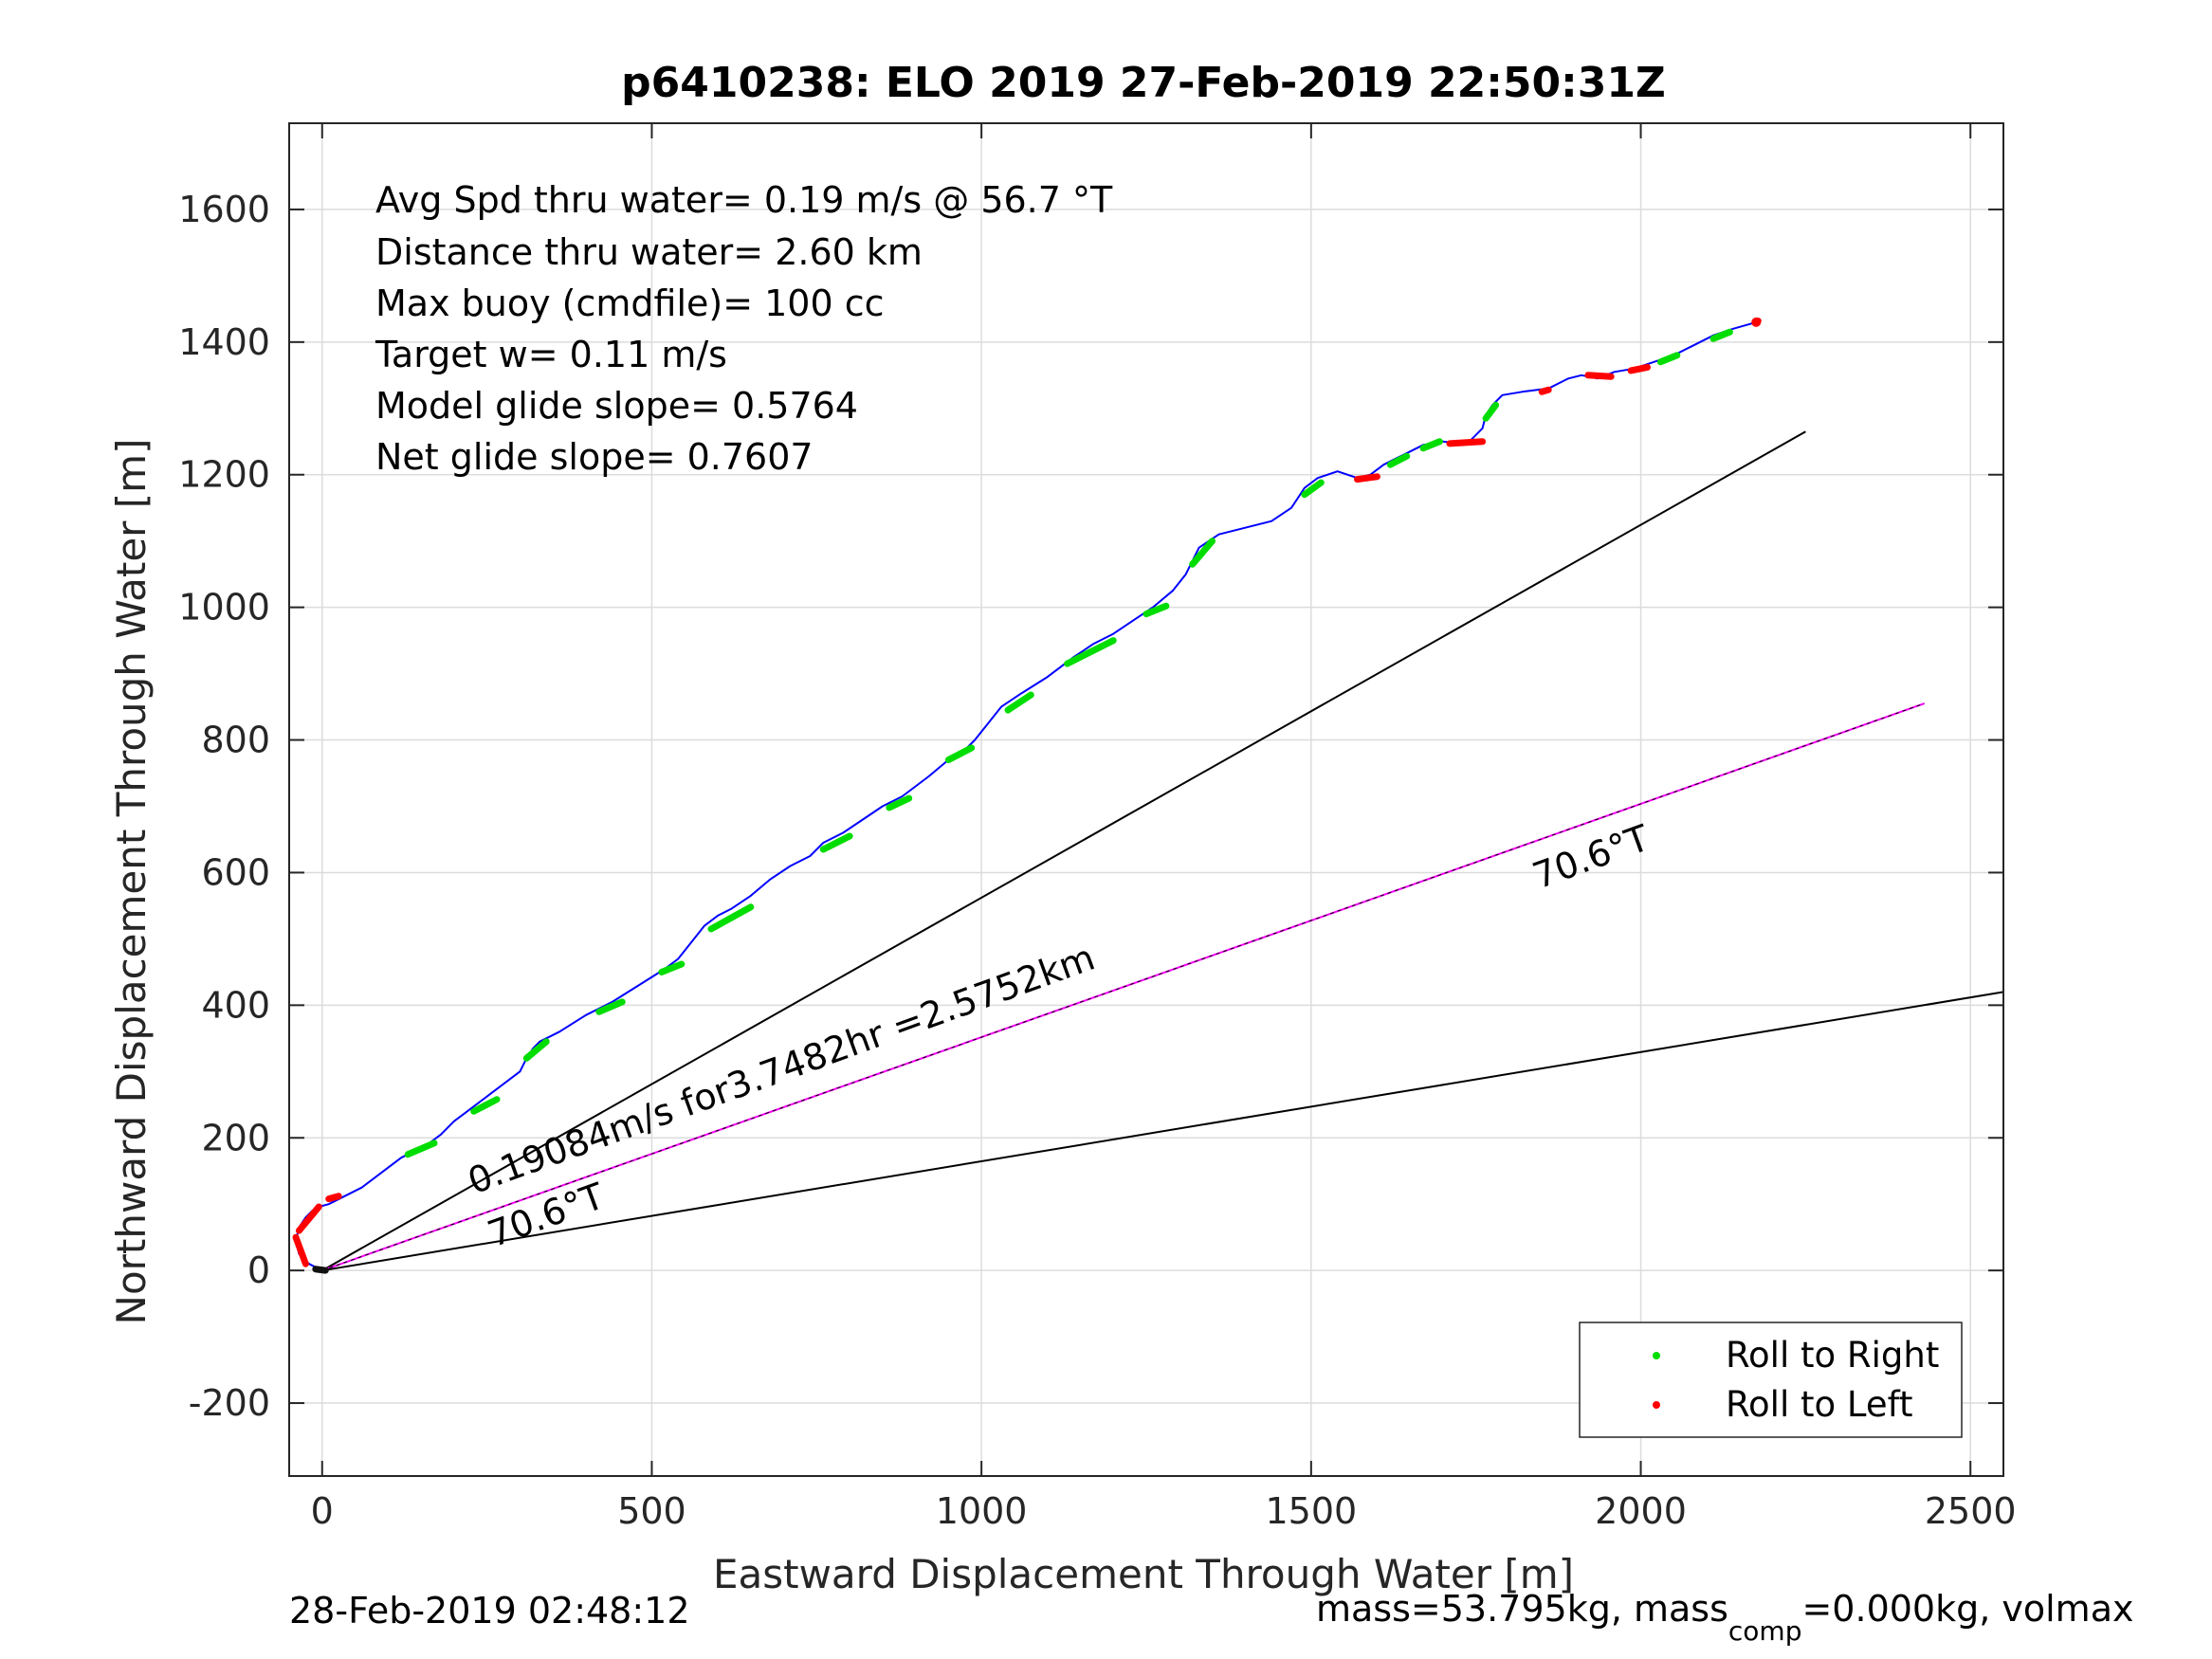 Image resolution: width=2212 pixels, height=1659 pixels. I want to click on footer-mass-sub: comp, so click(1765, 1631).